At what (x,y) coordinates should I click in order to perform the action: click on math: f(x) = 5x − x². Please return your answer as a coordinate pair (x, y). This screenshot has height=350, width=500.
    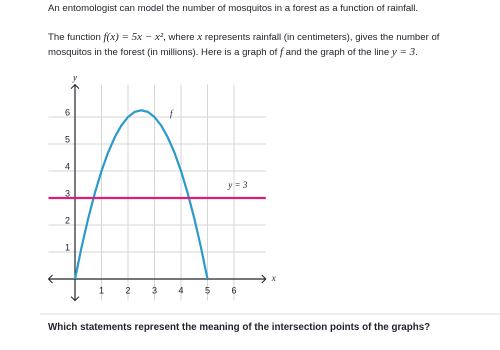
    Looking at the image, I should click on (133, 37).